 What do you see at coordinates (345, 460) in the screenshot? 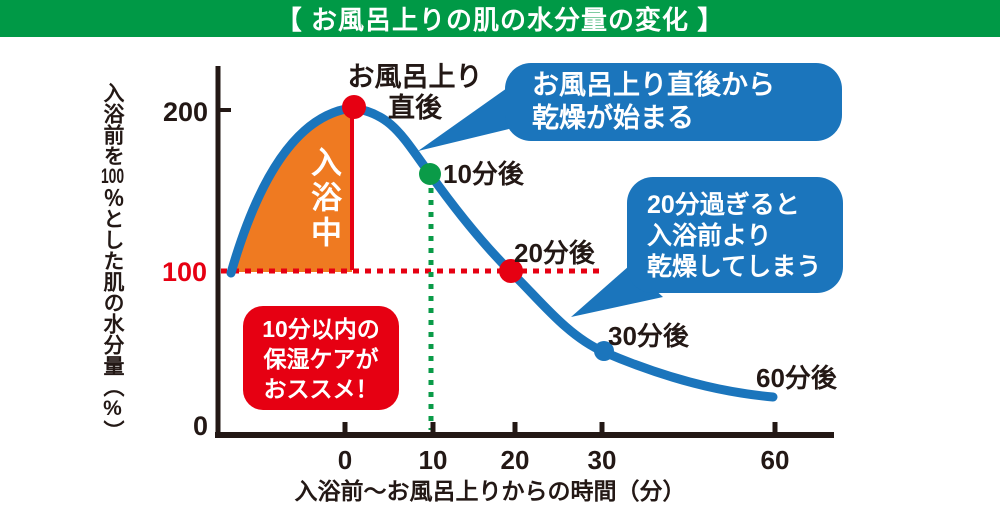
I see `x-tick-label-0: 0` at bounding box center [345, 460].